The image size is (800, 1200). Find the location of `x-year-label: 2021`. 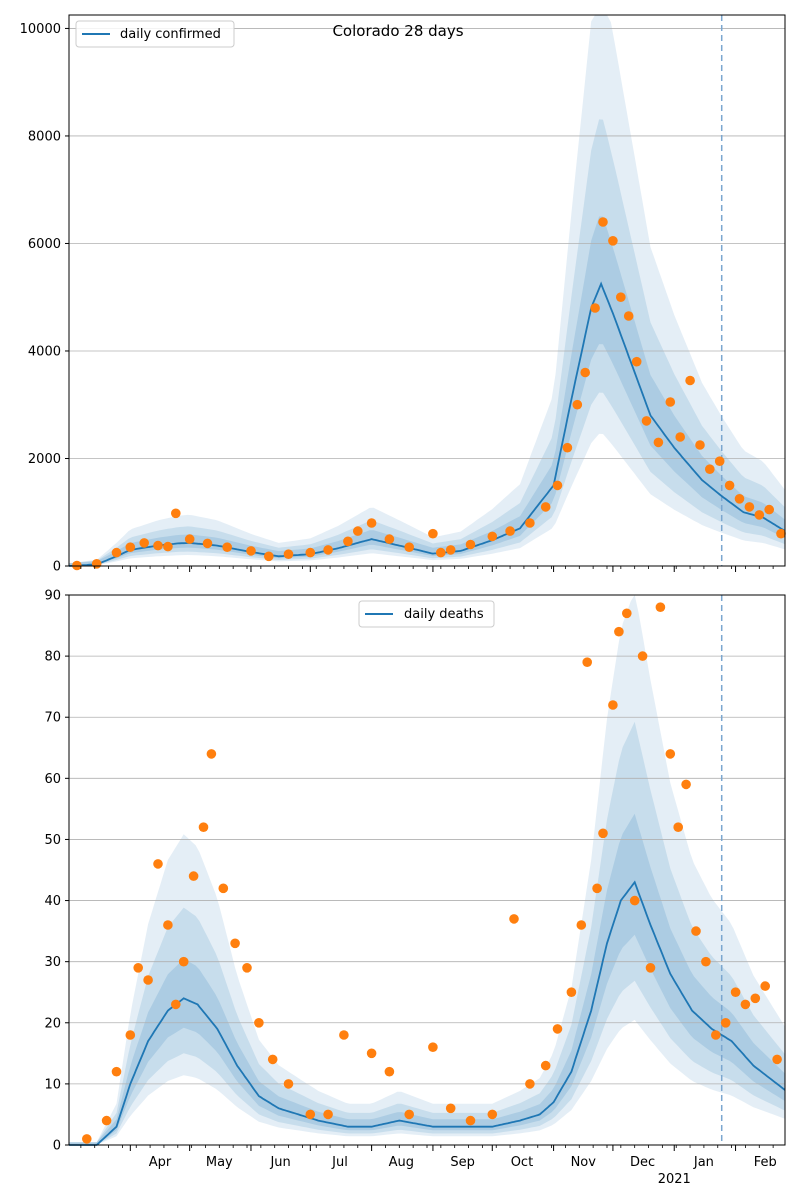

x-year-label: 2021 is located at coordinates (674, 1179).